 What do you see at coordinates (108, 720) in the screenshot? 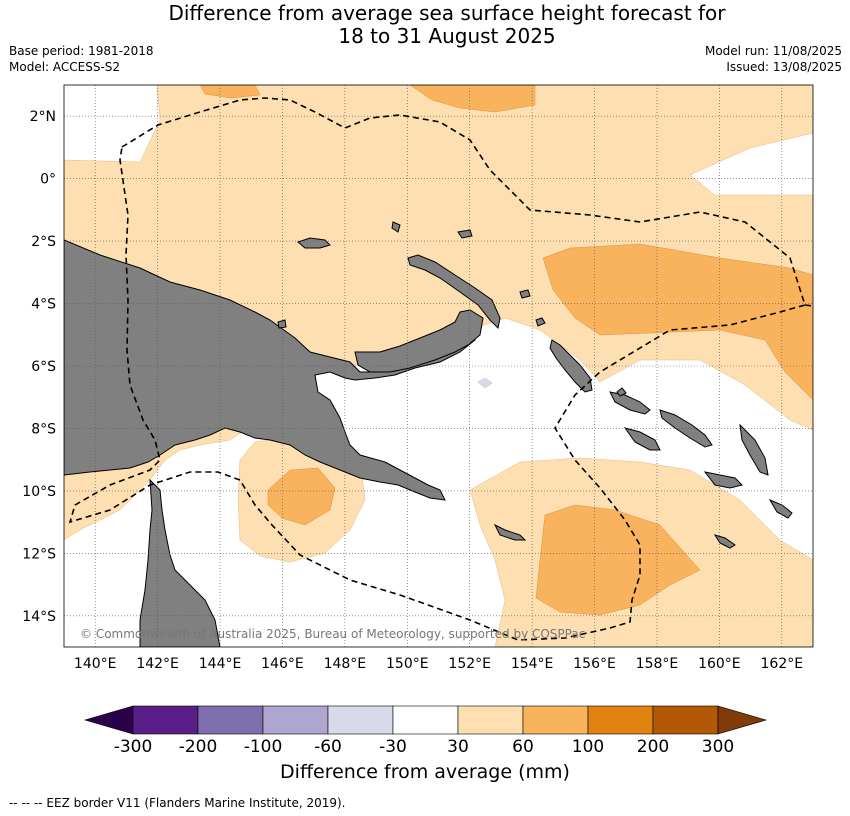
I see `colorbar-low-extension` at bounding box center [108, 720].